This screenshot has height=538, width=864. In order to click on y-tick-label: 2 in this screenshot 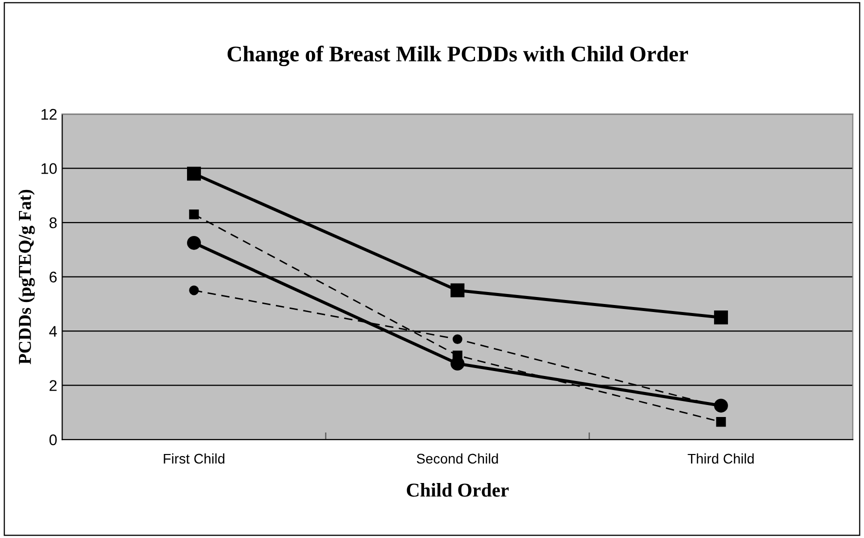, I will do `click(53, 385)`.